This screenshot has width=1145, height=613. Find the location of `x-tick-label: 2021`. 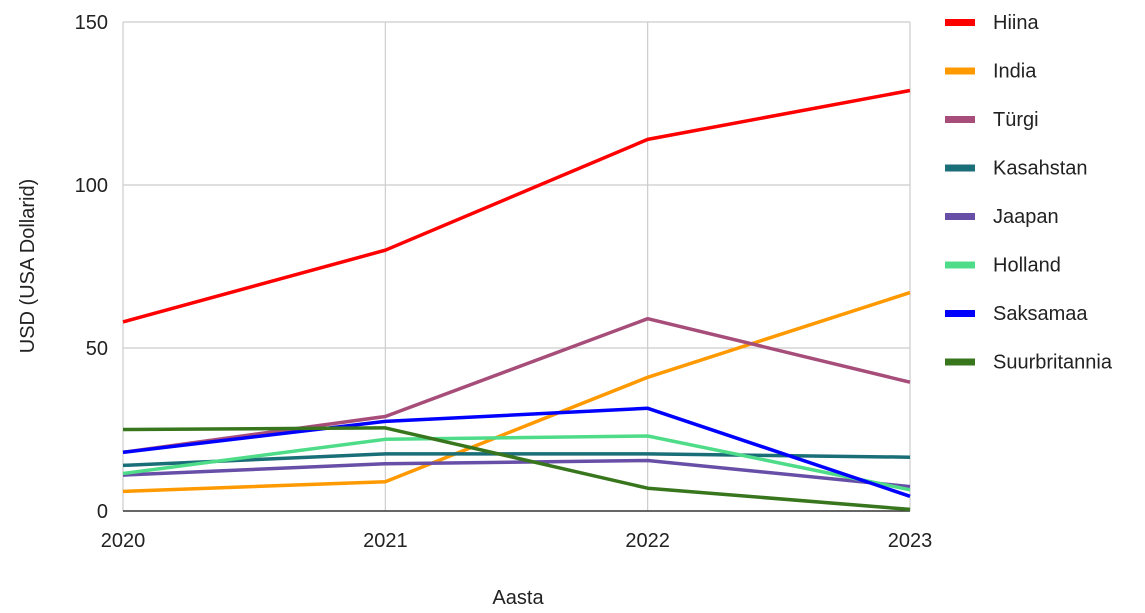

x-tick-label: 2021 is located at coordinates (385, 541).